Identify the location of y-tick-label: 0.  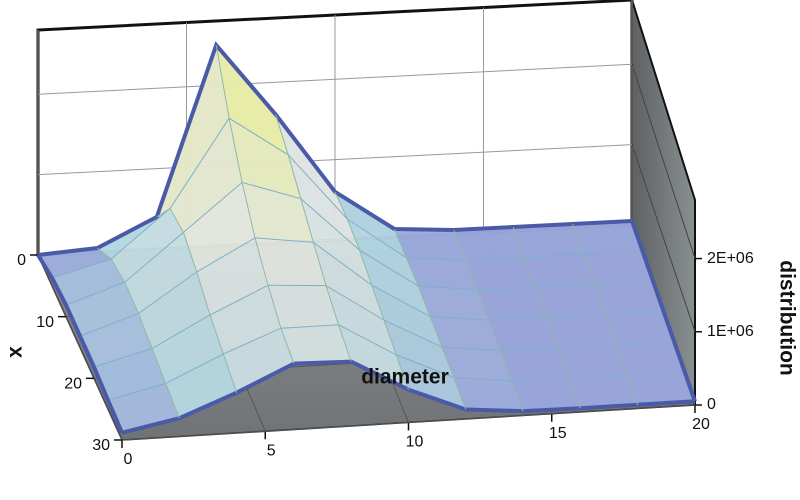
(21, 260).